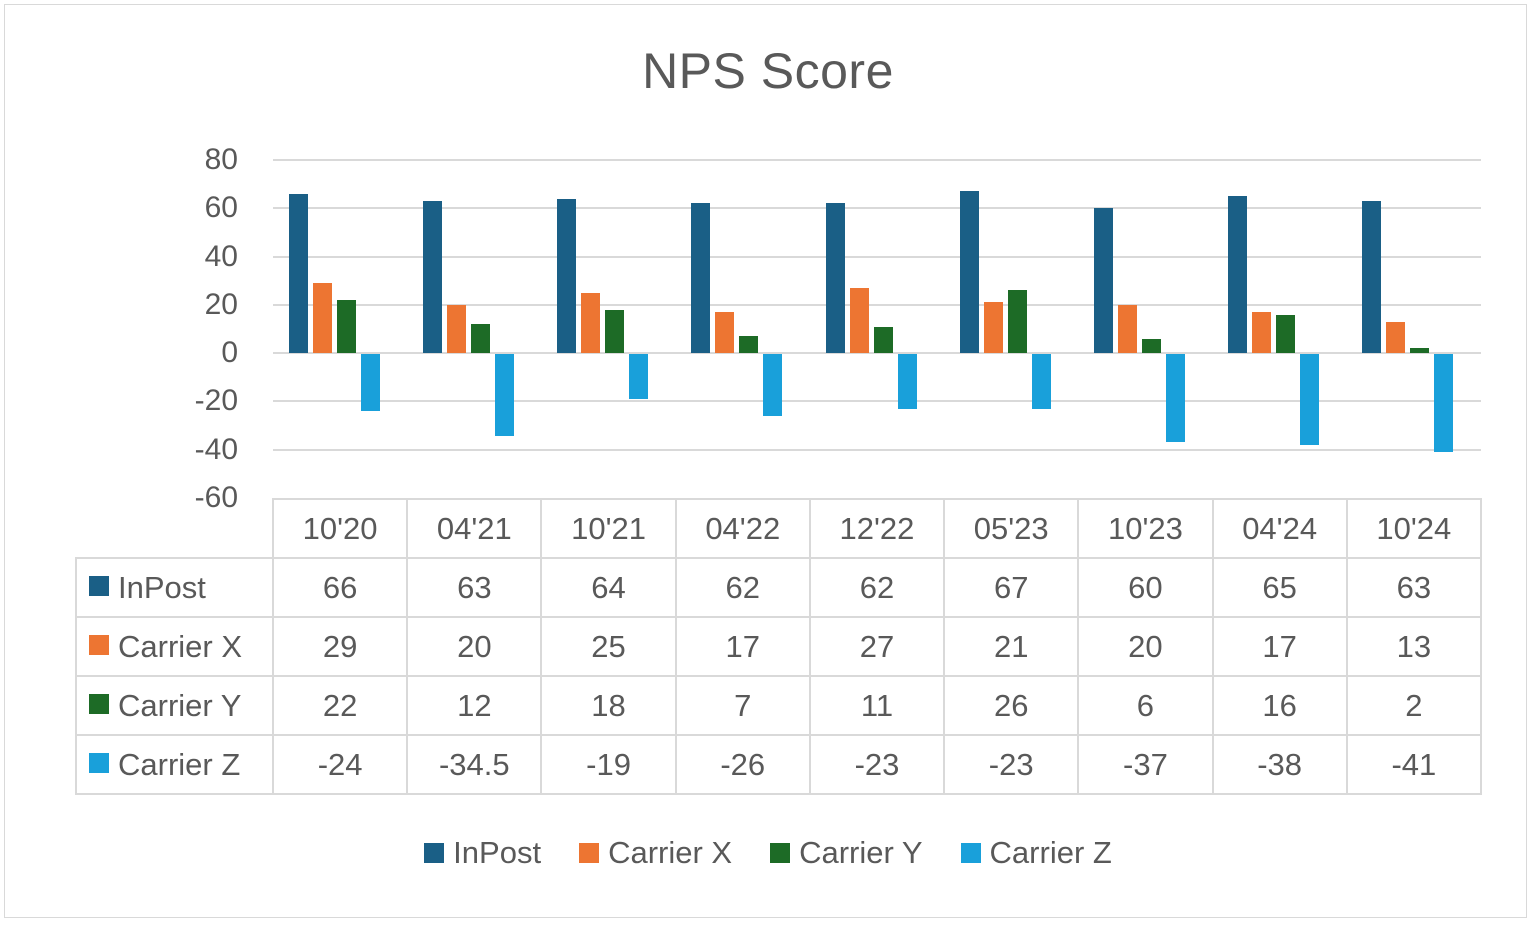  What do you see at coordinates (742, 705) in the screenshot?
I see `table-cell: 7` at bounding box center [742, 705].